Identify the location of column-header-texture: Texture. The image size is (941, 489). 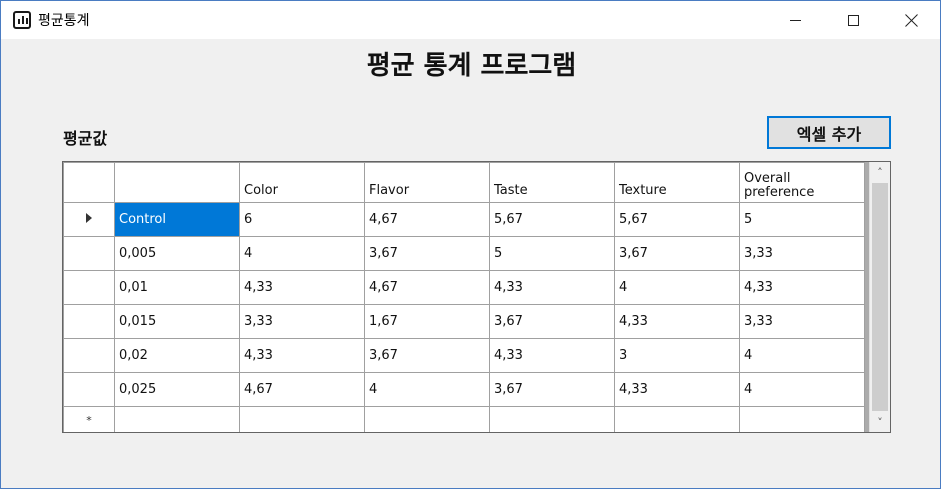
(677, 182).